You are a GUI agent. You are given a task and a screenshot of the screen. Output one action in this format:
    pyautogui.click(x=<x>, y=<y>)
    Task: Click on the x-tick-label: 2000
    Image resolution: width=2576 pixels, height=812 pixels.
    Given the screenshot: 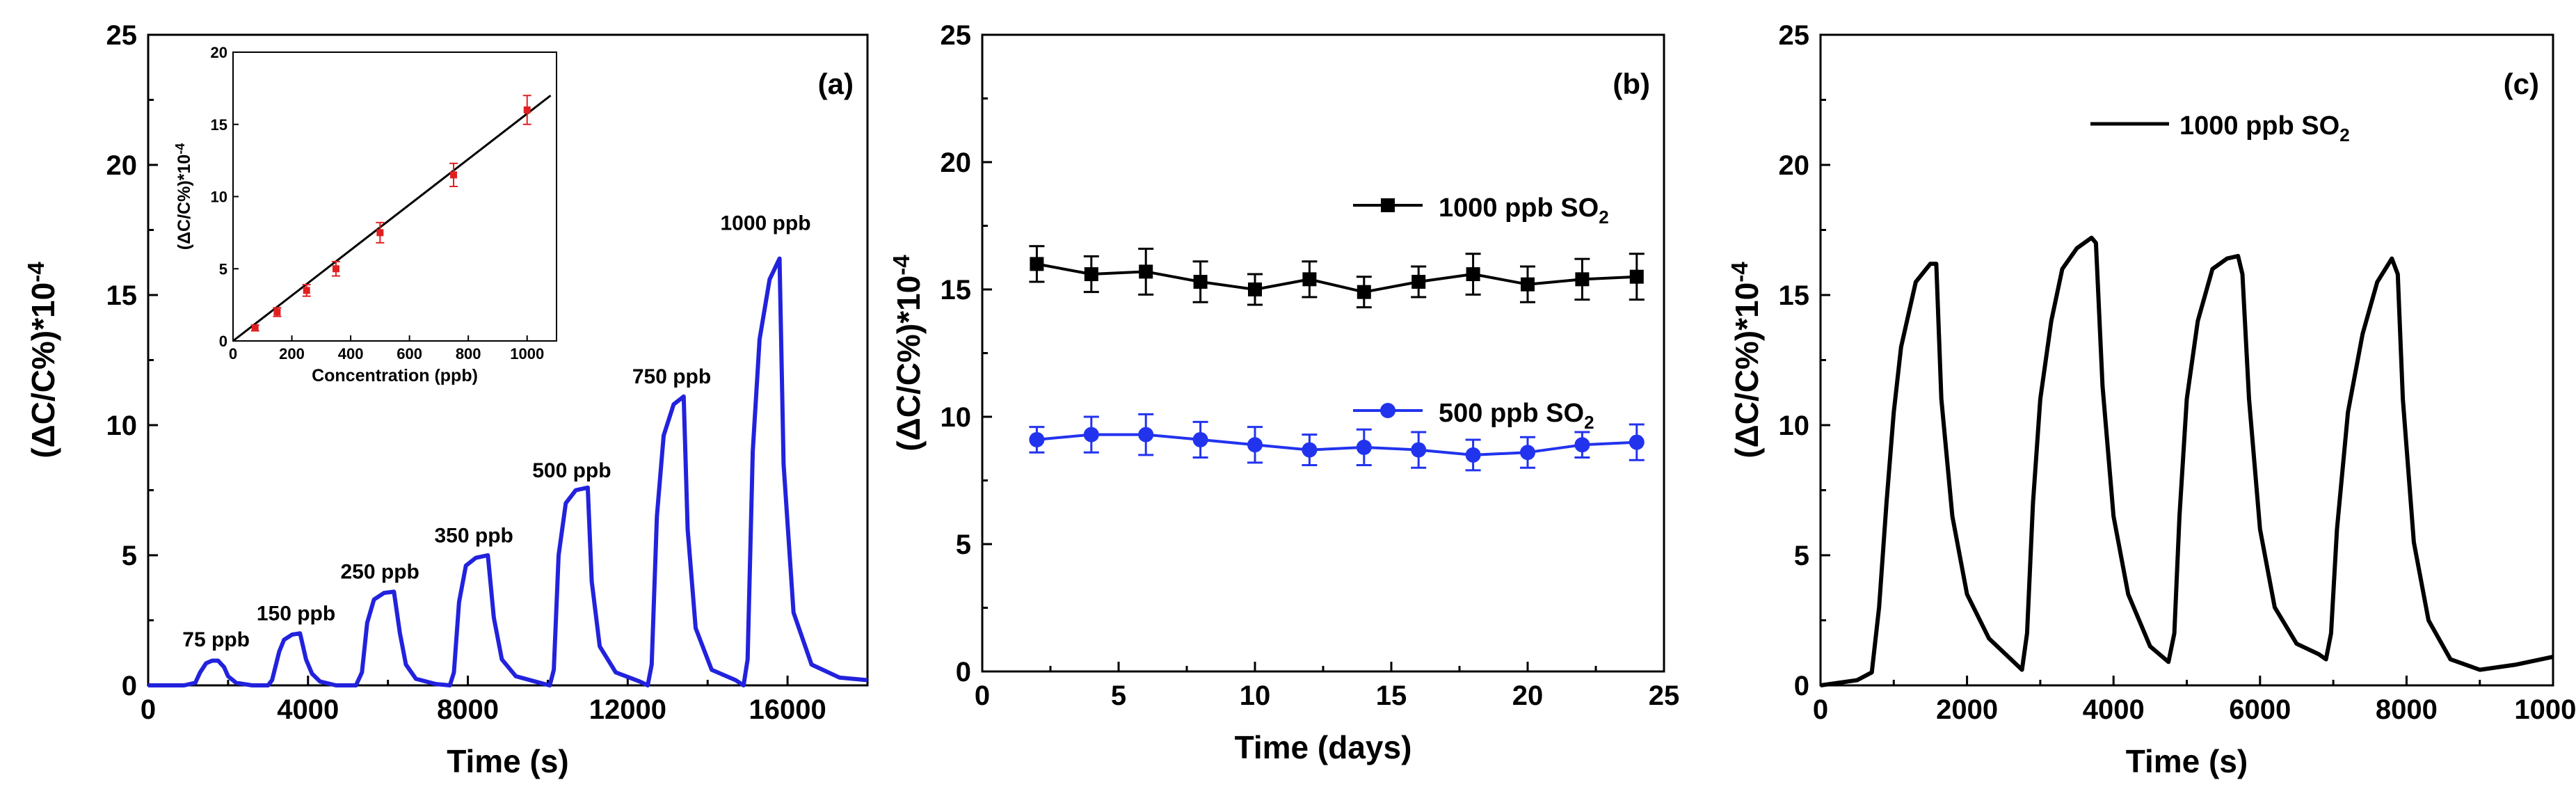 What is the action you would take?
    pyautogui.click(x=1967, y=709)
    